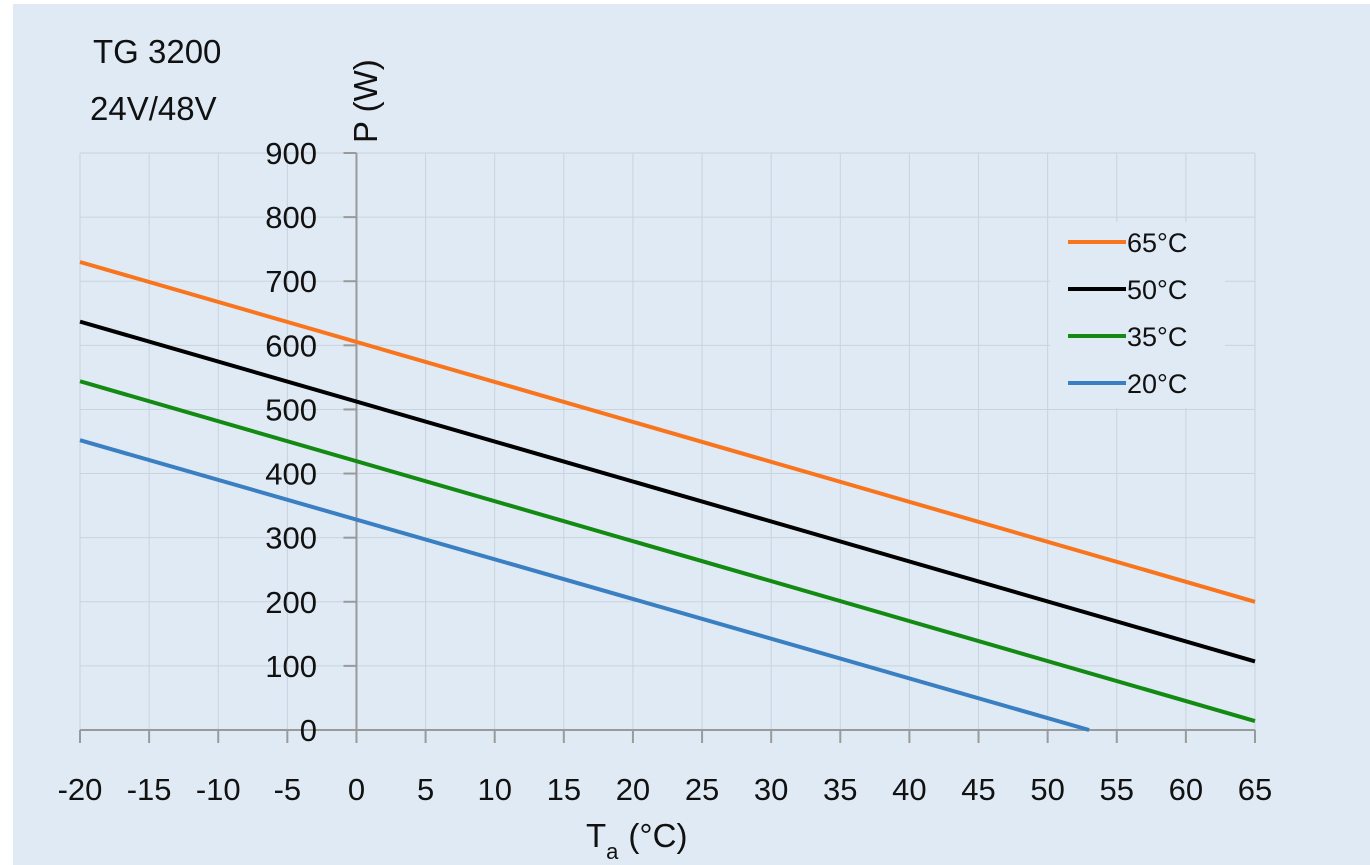  I want to click on x-tick-label: 50, so click(1047, 789).